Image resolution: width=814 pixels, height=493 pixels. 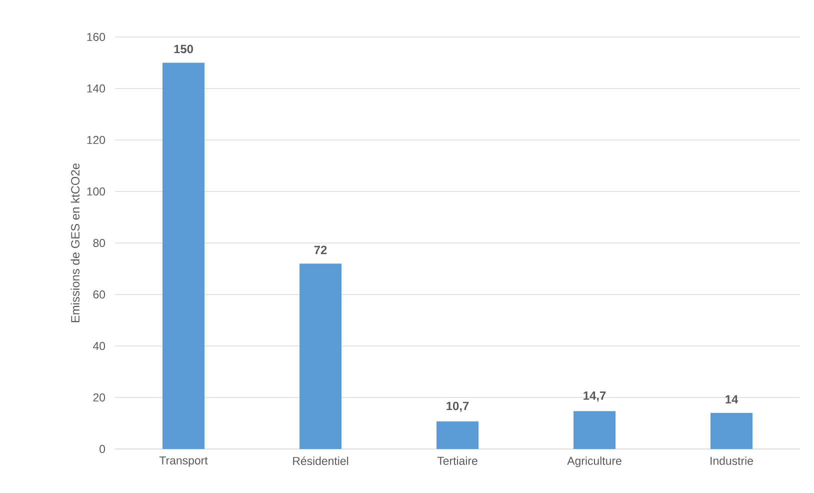 I want to click on y-tick-label: 140, so click(x=96, y=88).